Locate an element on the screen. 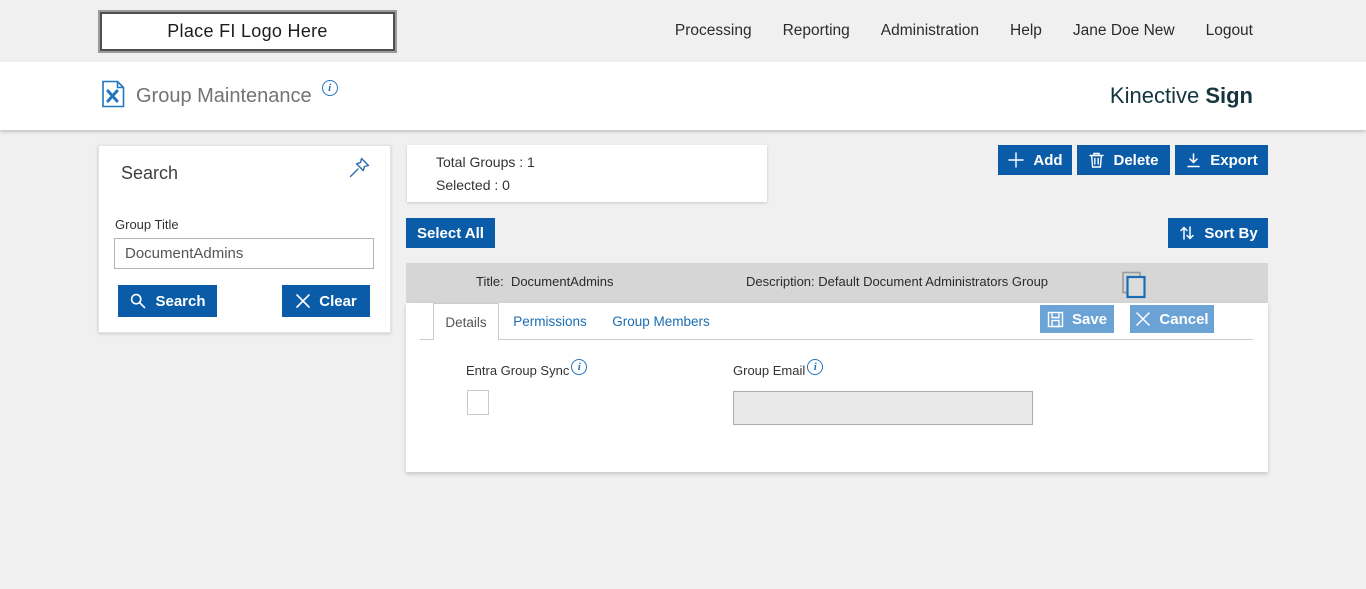 The height and width of the screenshot is (589, 1366). nav-user-name: Jane Doe New is located at coordinates (1123, 30).